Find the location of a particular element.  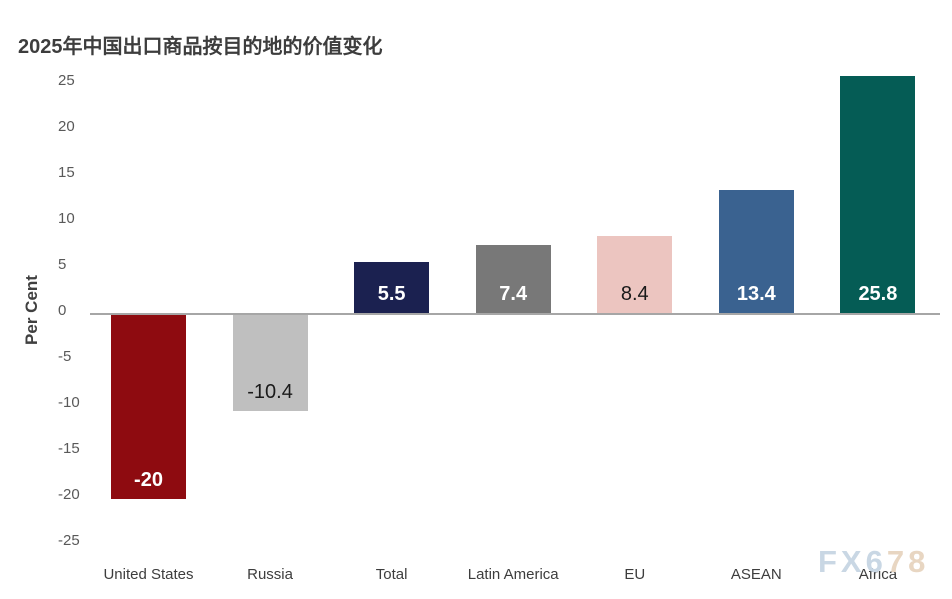

bar-russia: -10.4 is located at coordinates (270, 363).